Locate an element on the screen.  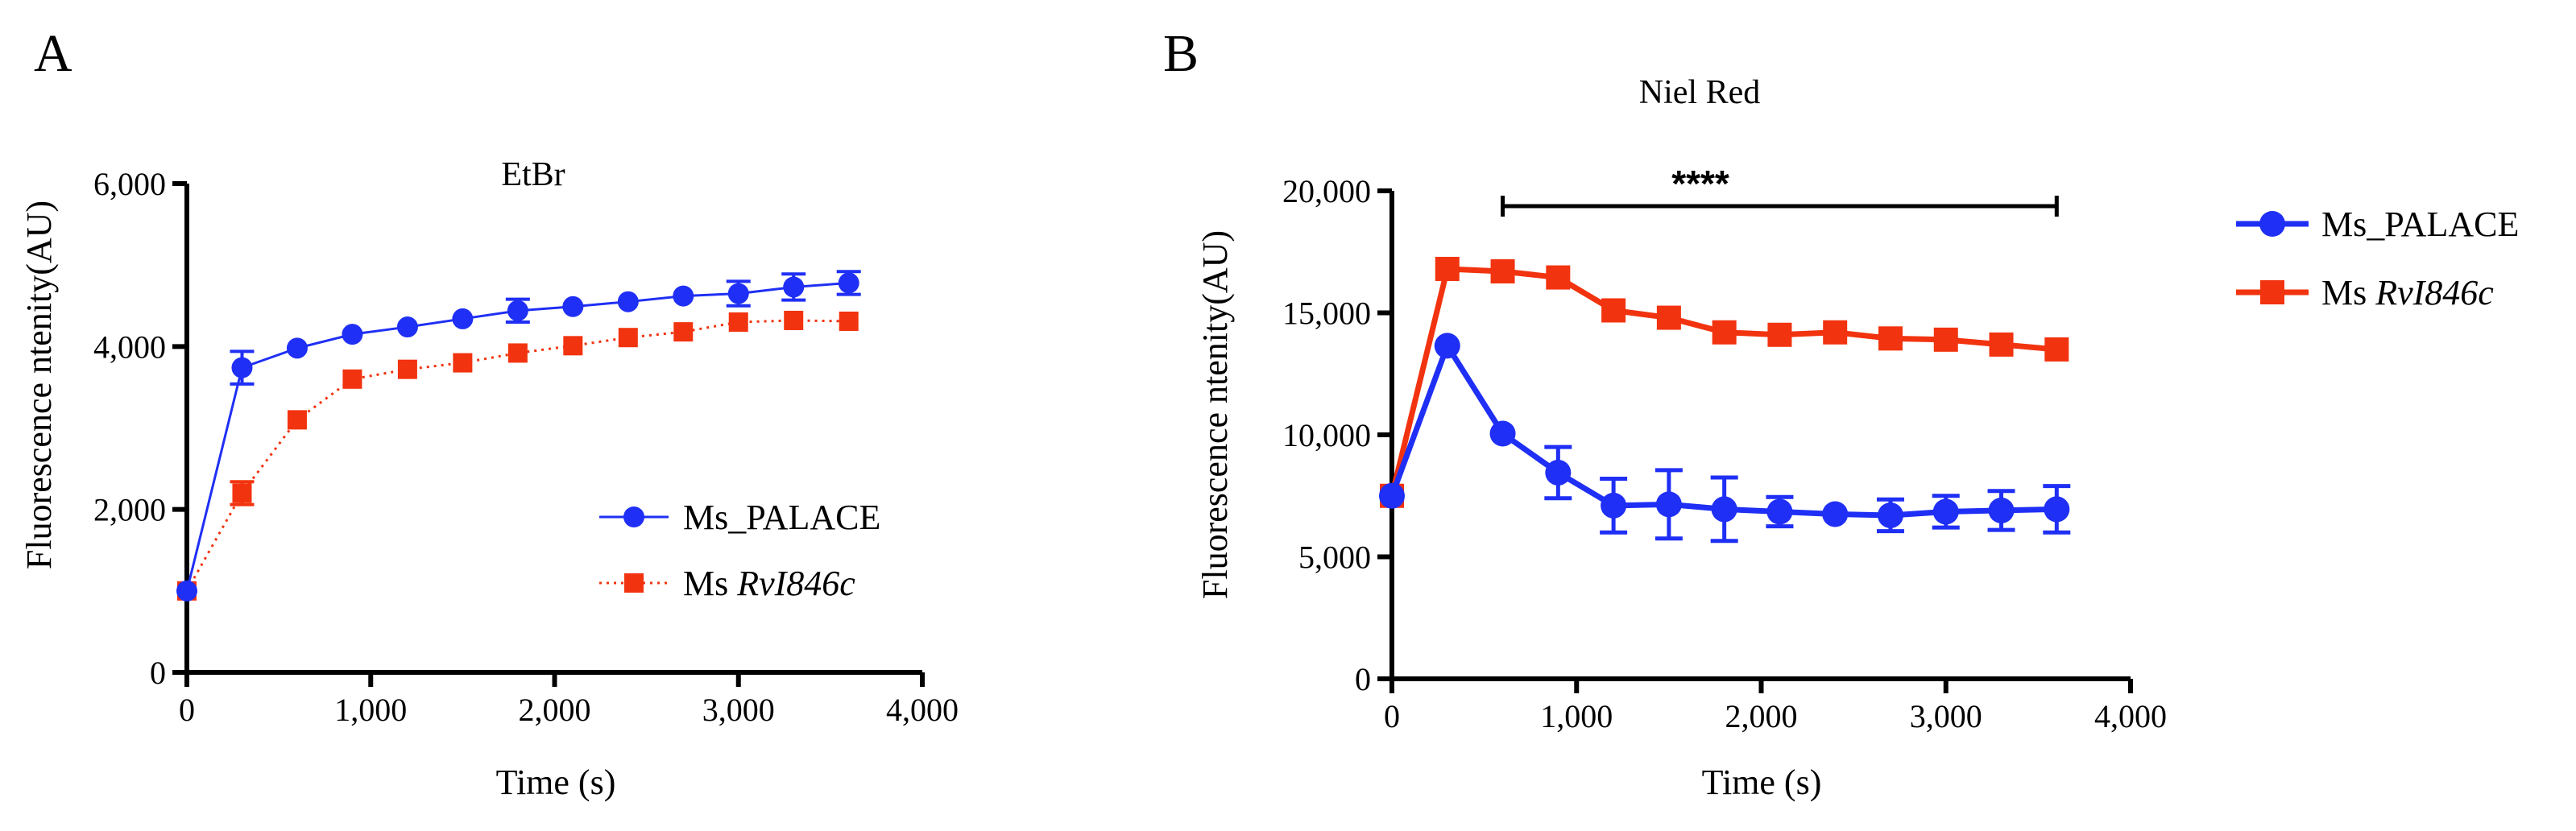
chart-b-significance-label: **** is located at coordinates (1700, 184).